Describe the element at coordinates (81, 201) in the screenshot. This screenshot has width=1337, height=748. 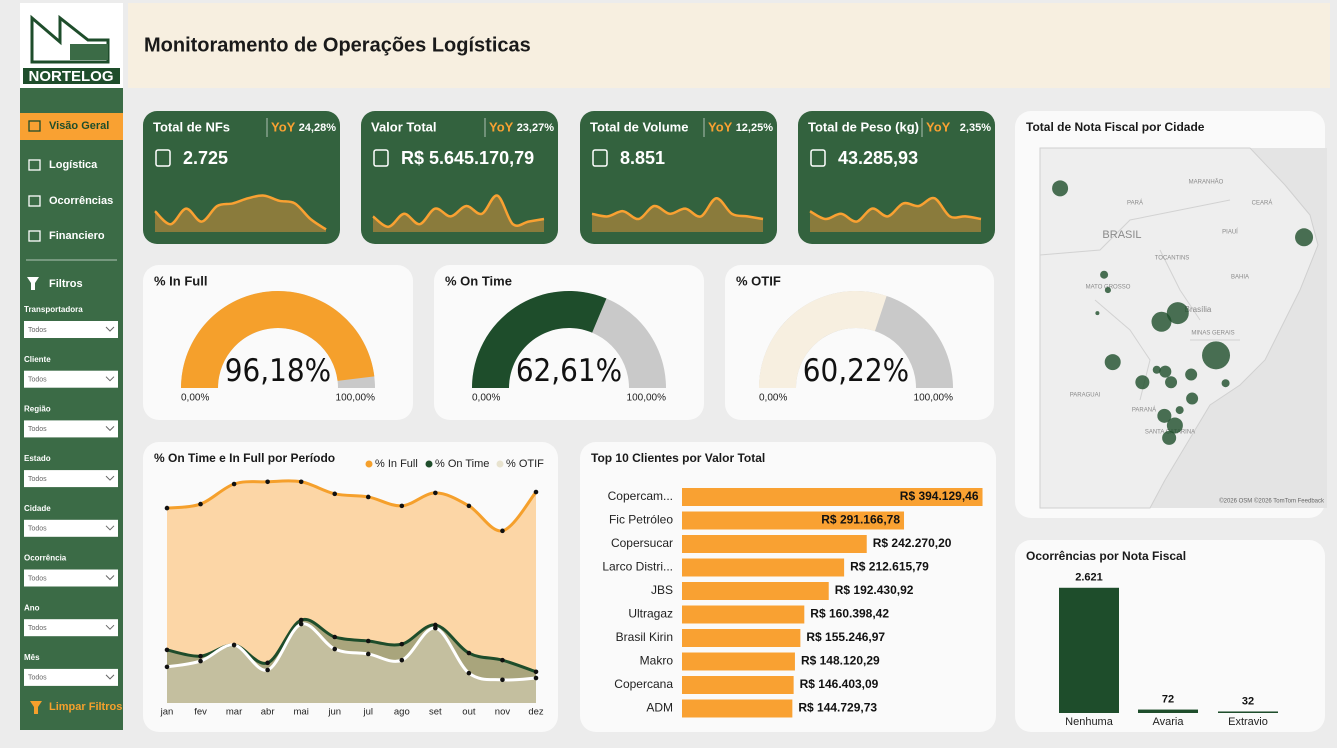
I see `nav-item: Ocorrências` at that location.